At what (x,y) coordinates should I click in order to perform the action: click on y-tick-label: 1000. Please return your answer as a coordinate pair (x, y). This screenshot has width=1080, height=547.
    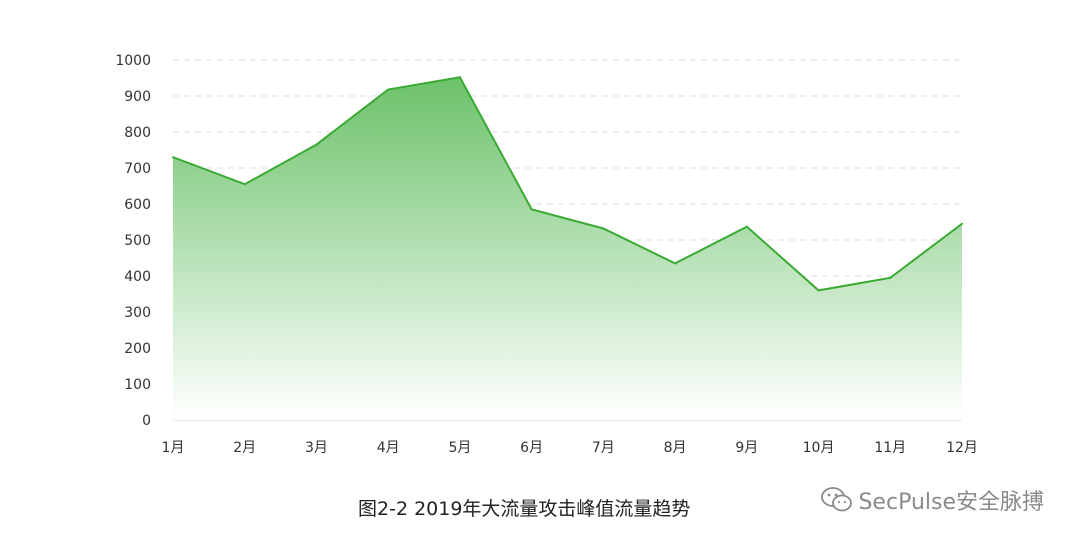
    Looking at the image, I should click on (133, 61).